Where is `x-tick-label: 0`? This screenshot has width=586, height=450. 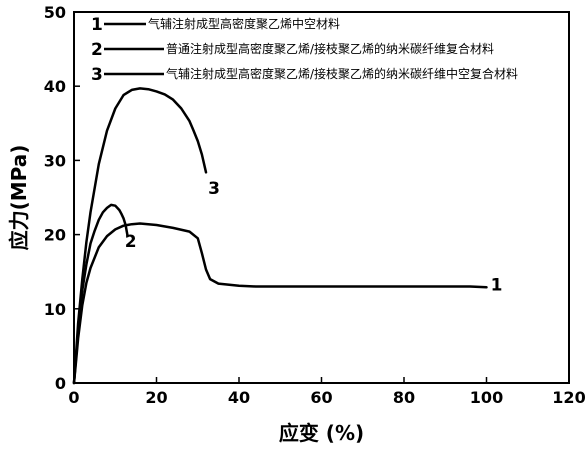 x-tick-label: 0 is located at coordinates (73, 397).